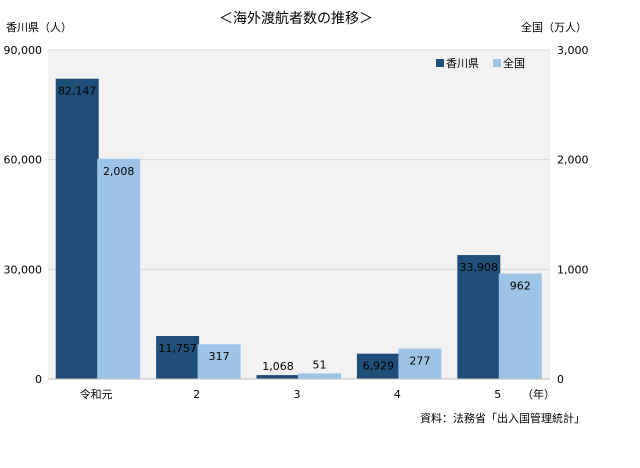 Image resolution: width=640 pixels, height=468 pixels. What do you see at coordinates (520, 286) in the screenshot?
I see `data-label-national: 962` at bounding box center [520, 286].